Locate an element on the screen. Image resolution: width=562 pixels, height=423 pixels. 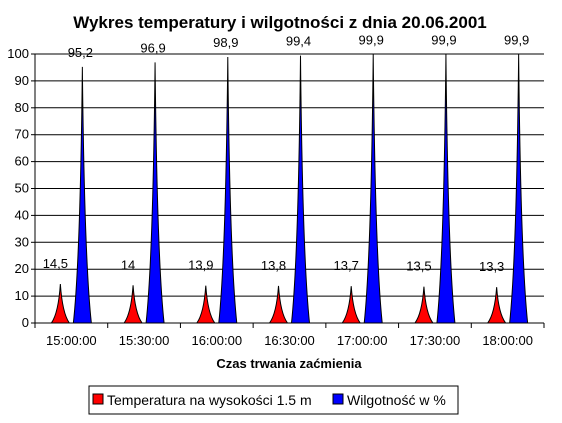
y-tick-label: 50 is located at coordinates (22, 188).